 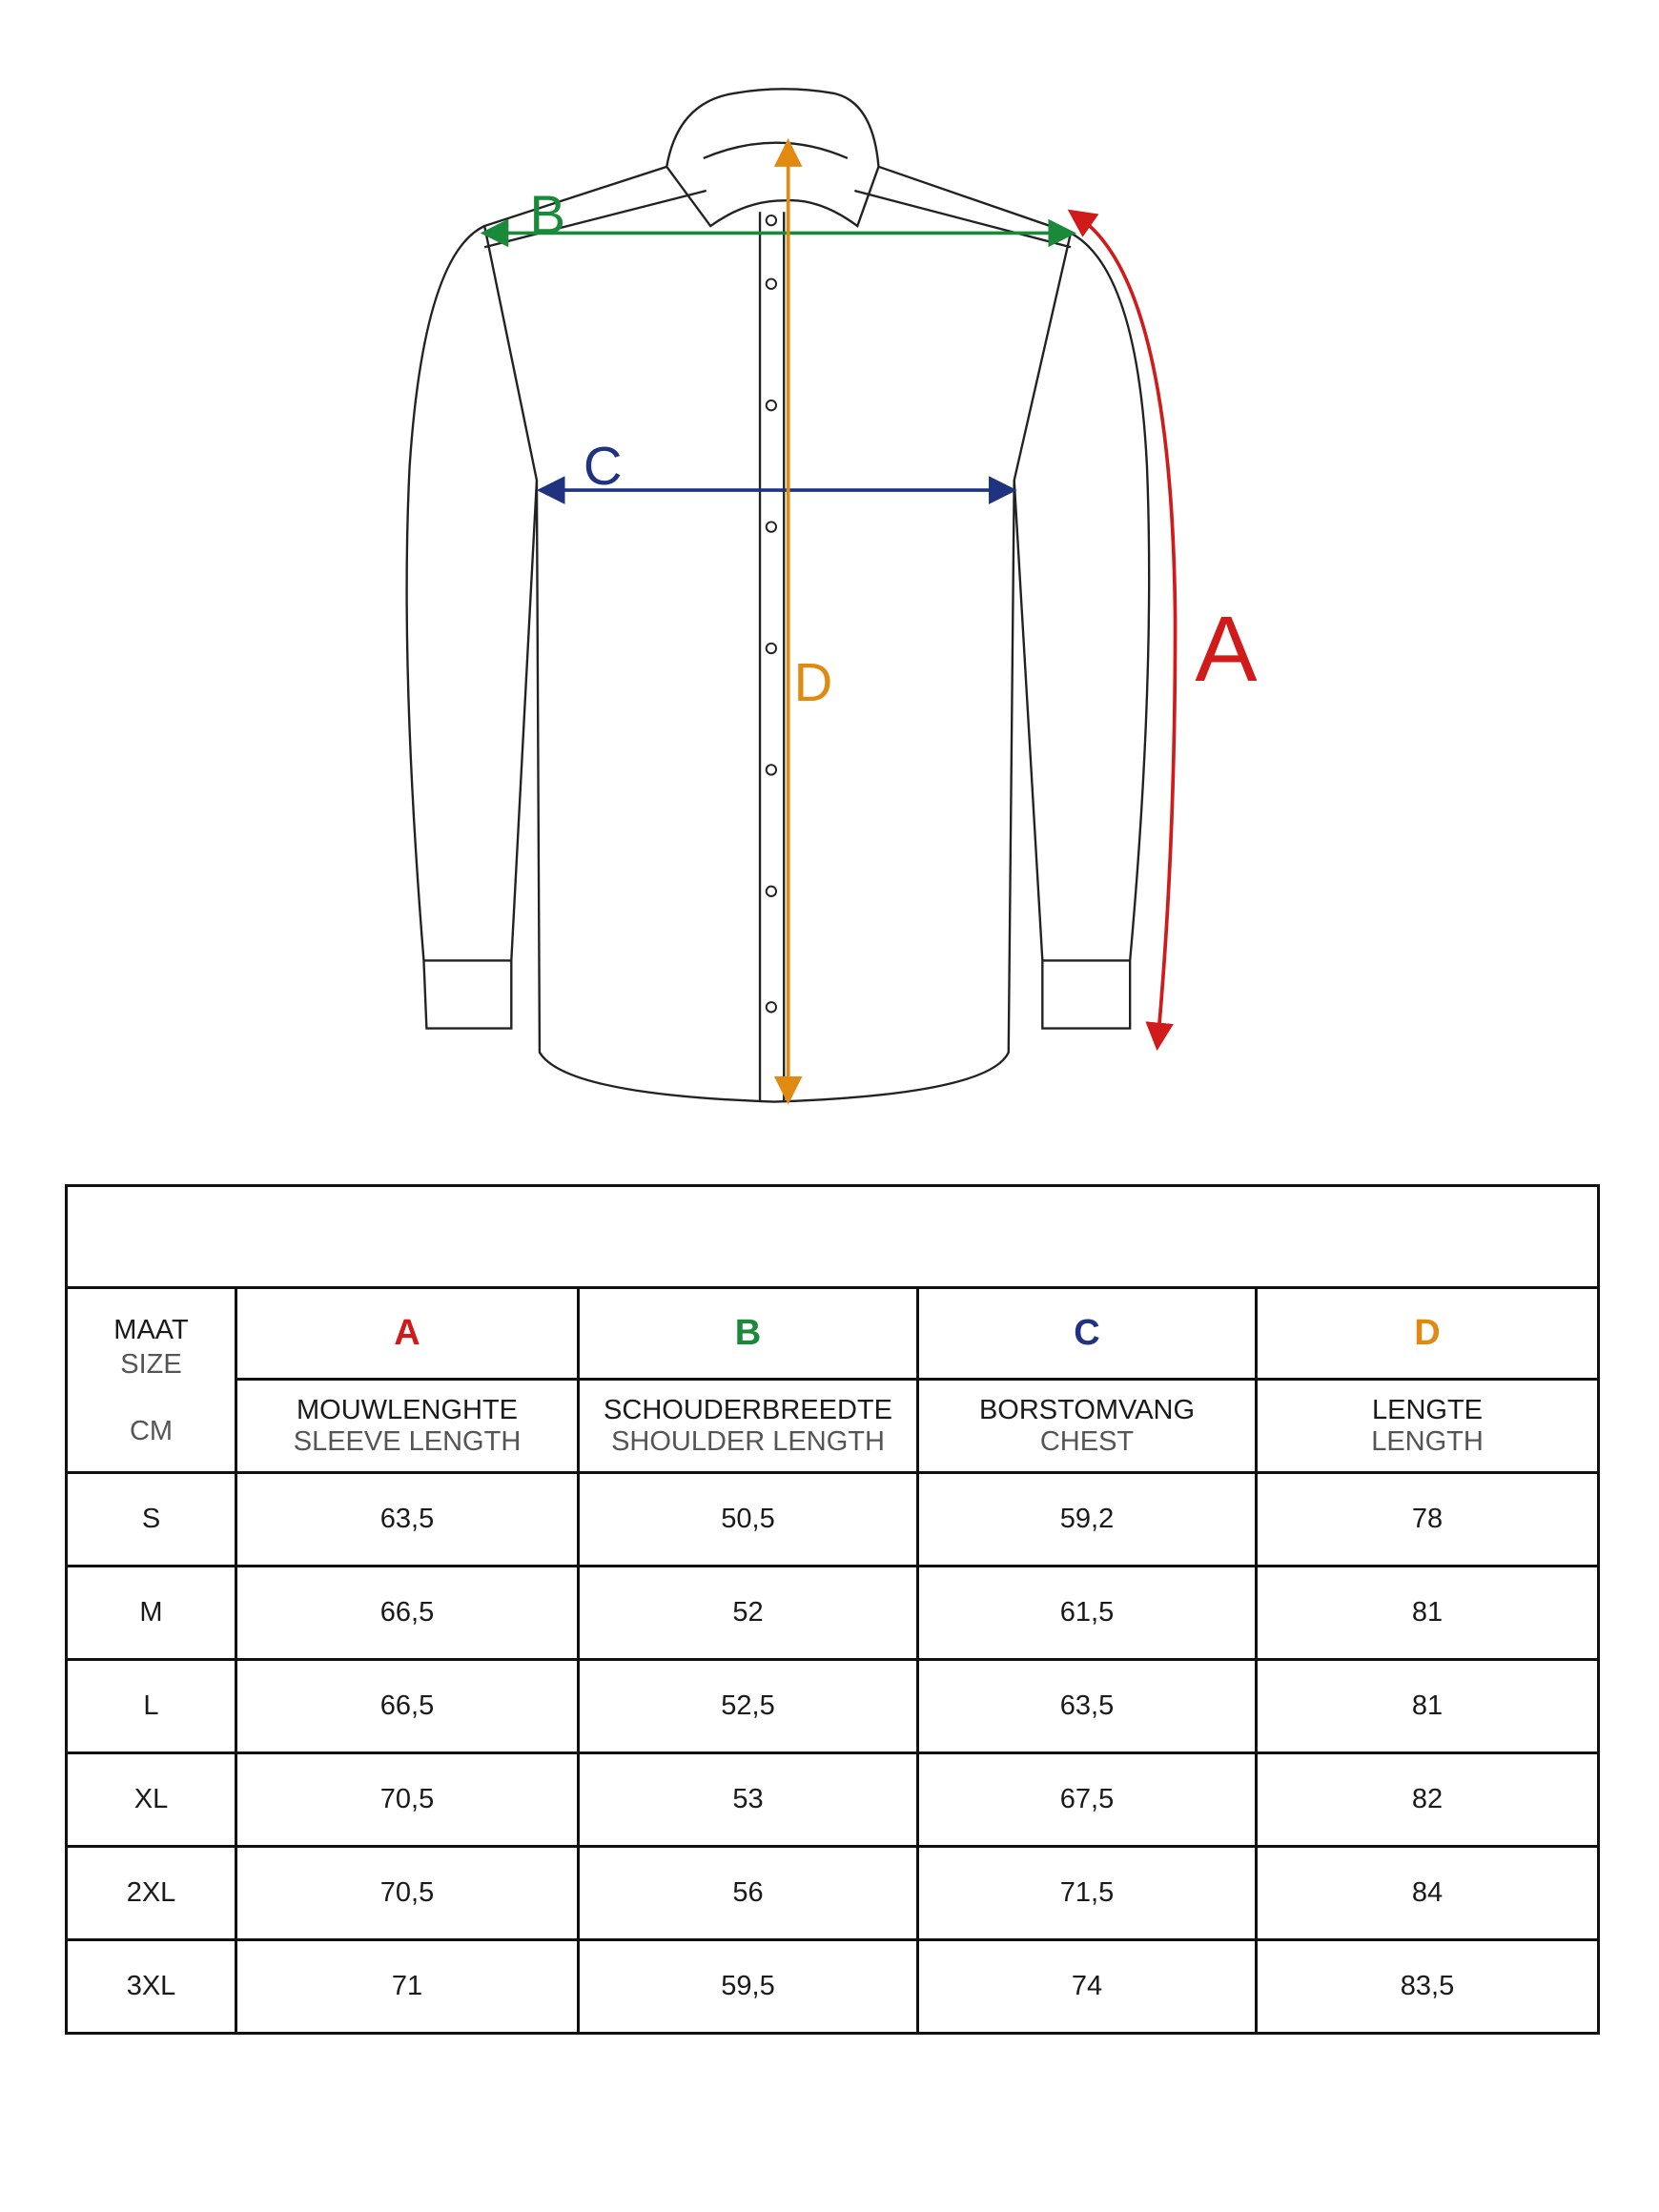 I want to click on header-en: CHEST, so click(x=1087, y=1441).